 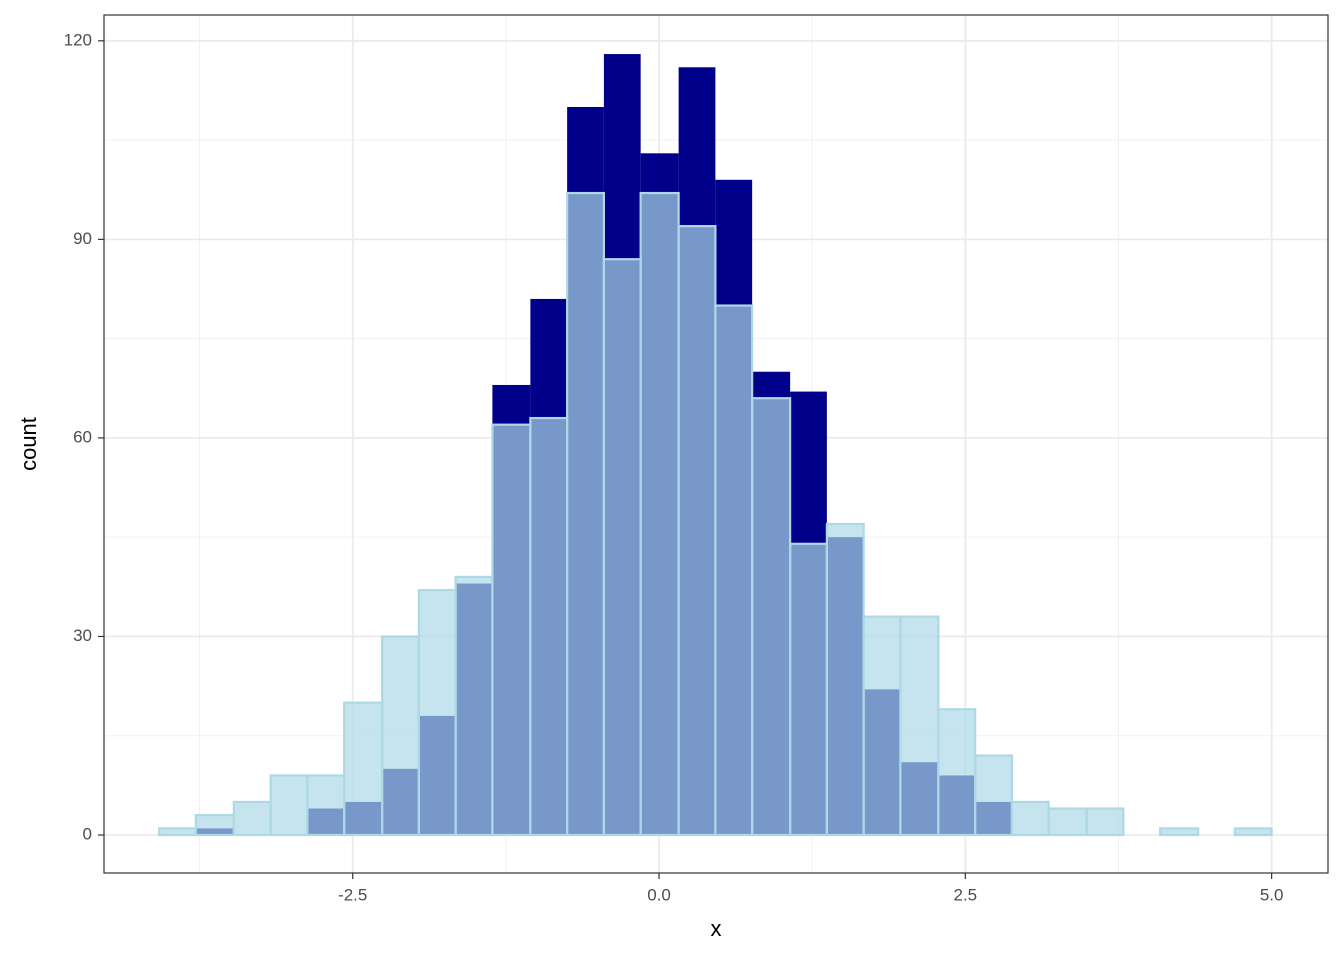 I want to click on x-axis-title: x, so click(x=716, y=928).